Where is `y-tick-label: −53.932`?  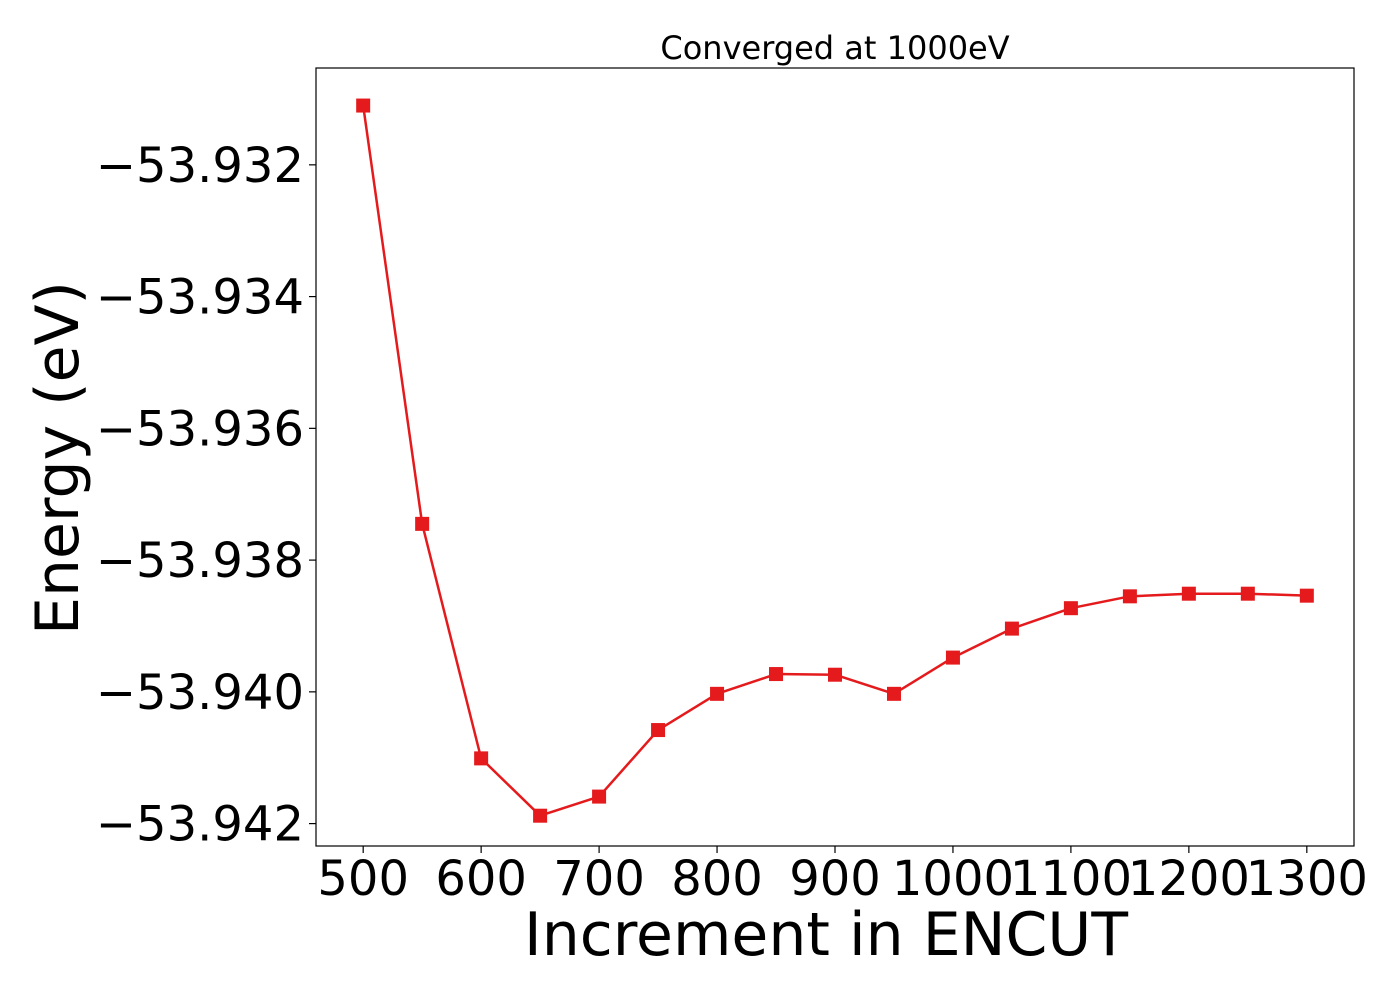
y-tick-label: −53.932 is located at coordinates (200, 166).